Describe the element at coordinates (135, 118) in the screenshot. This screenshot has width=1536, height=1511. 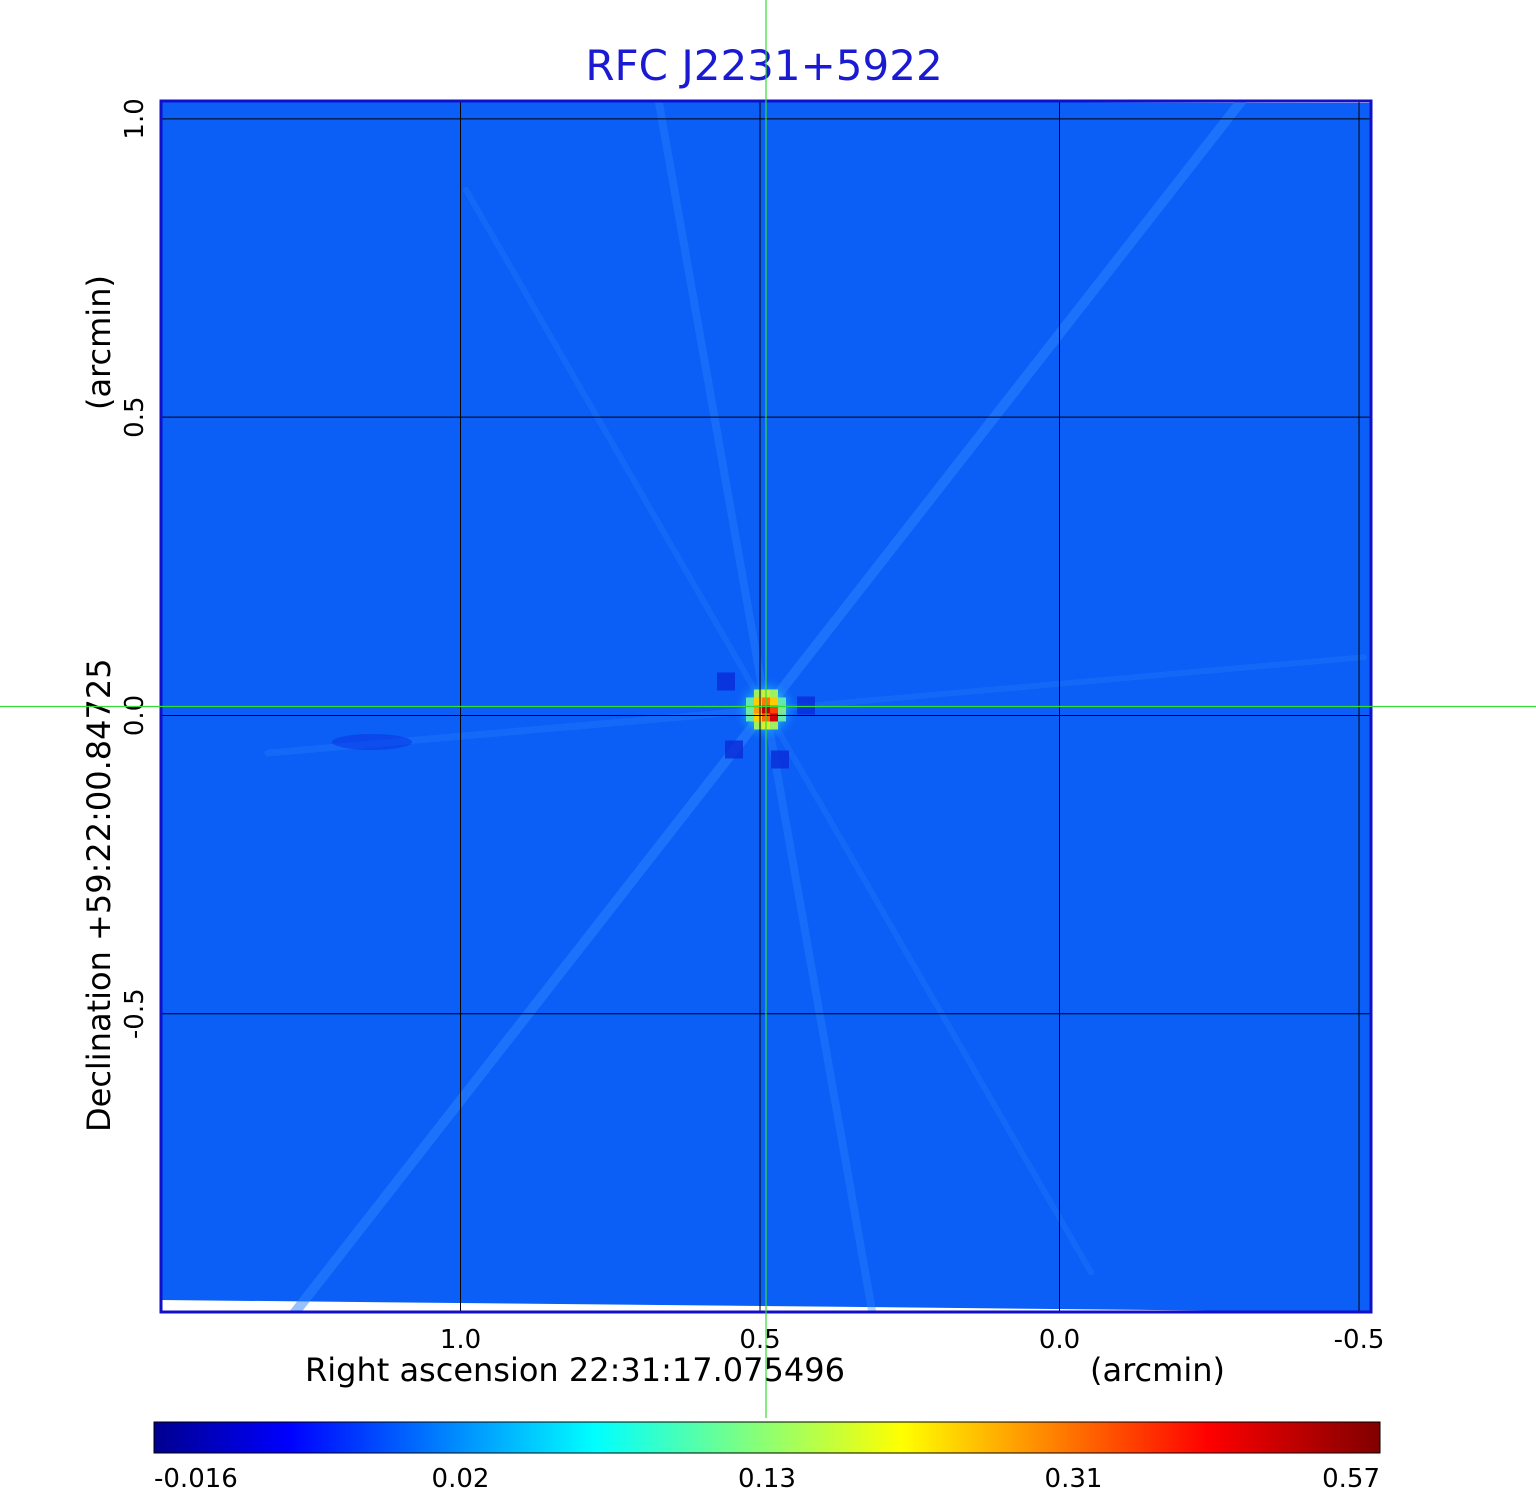
I see `y-tick-label: 1.0` at that location.